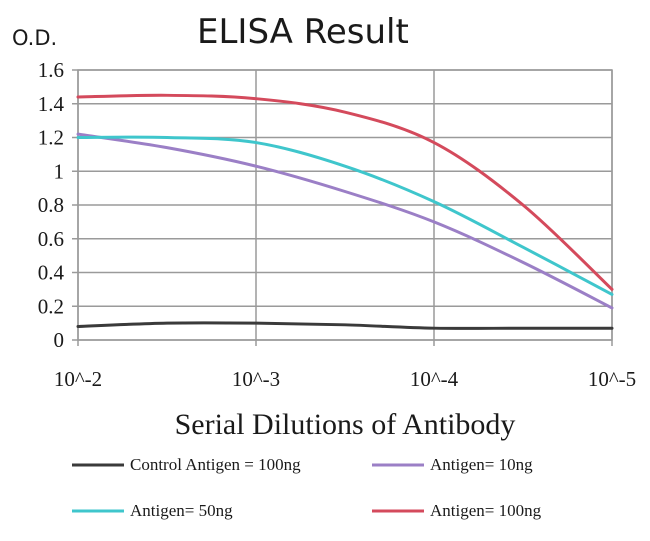 The height and width of the screenshot is (541, 650). I want to click on y-tick-label: 0, so click(59, 340).